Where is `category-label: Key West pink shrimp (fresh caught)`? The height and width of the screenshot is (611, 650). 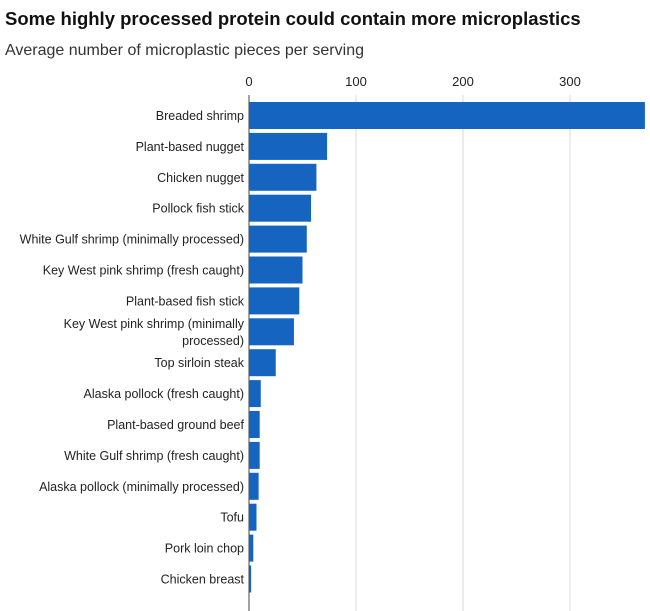 category-label: Key West pink shrimp (fresh caught) is located at coordinates (143, 271).